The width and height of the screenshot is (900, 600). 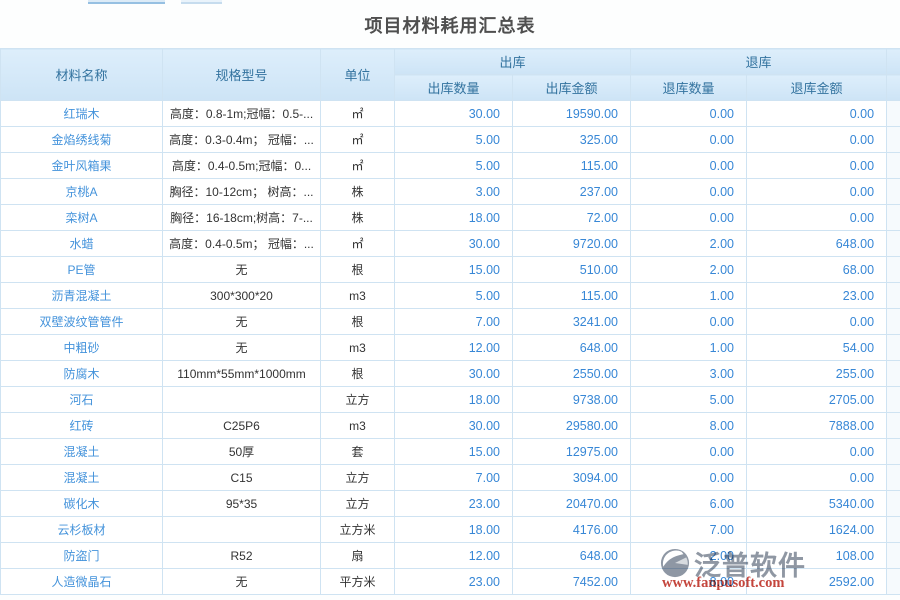 What do you see at coordinates (241, 74) in the screenshot?
I see `column-header-spec: 规格型号` at bounding box center [241, 74].